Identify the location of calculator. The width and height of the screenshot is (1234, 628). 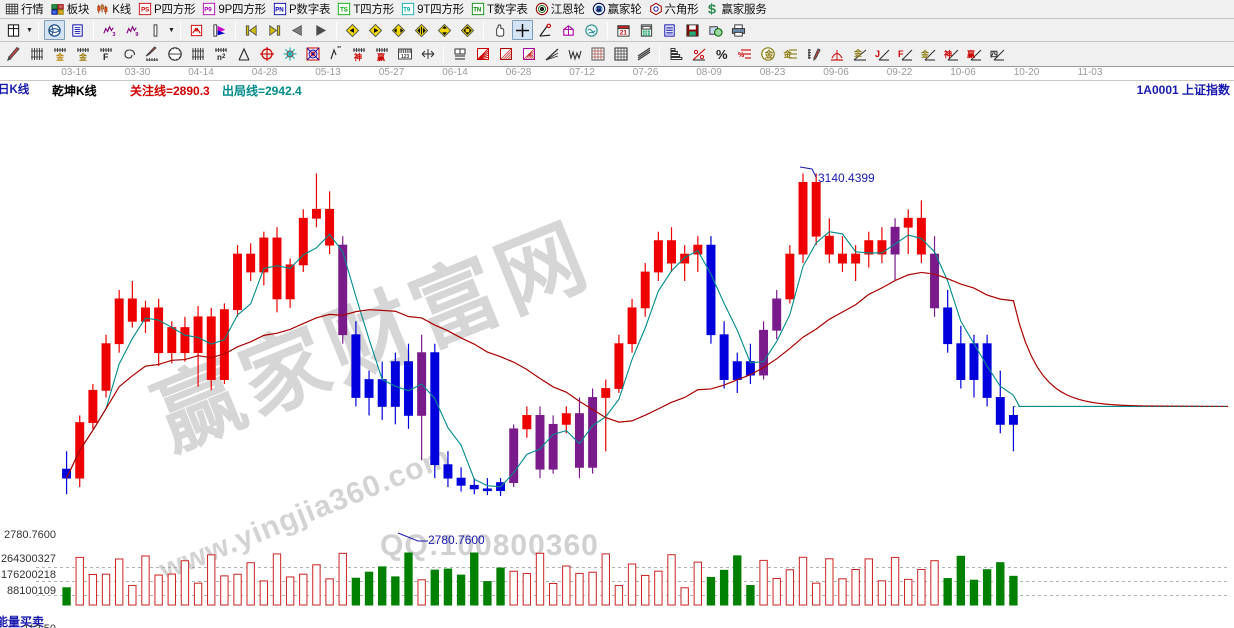
(646, 30).